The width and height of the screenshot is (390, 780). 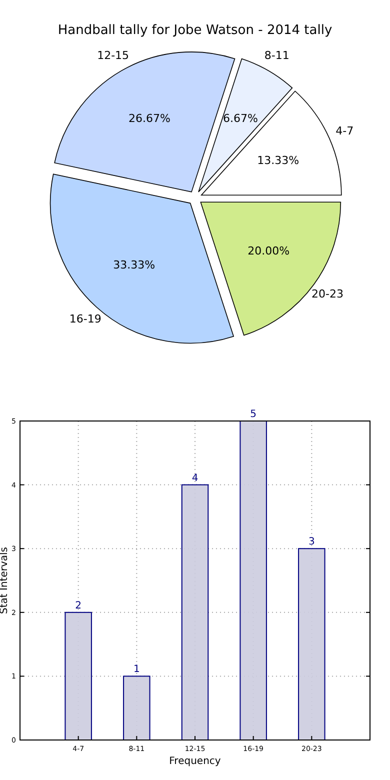 What do you see at coordinates (311, 542) in the screenshot?
I see `data-label: 3` at bounding box center [311, 542].